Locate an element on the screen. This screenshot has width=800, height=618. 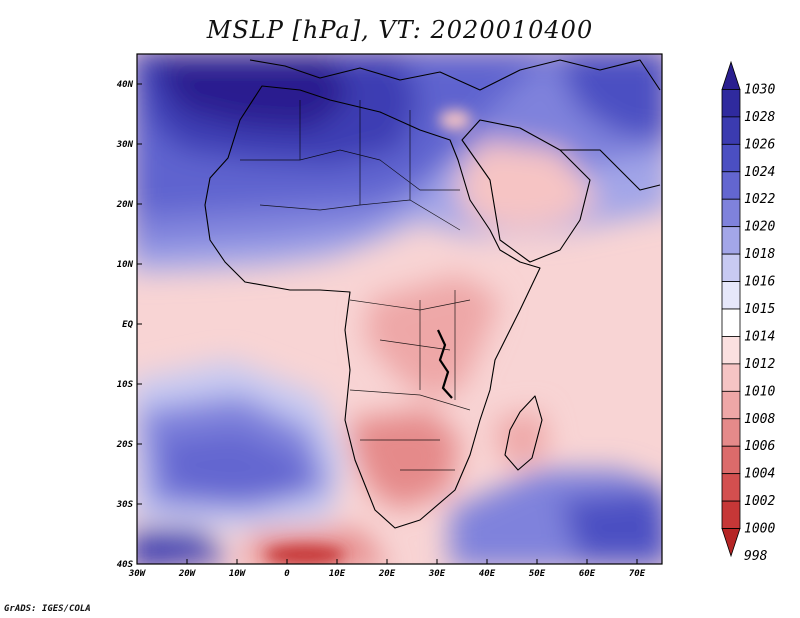
colorbar-label: 1006 is located at coordinates (759, 446).